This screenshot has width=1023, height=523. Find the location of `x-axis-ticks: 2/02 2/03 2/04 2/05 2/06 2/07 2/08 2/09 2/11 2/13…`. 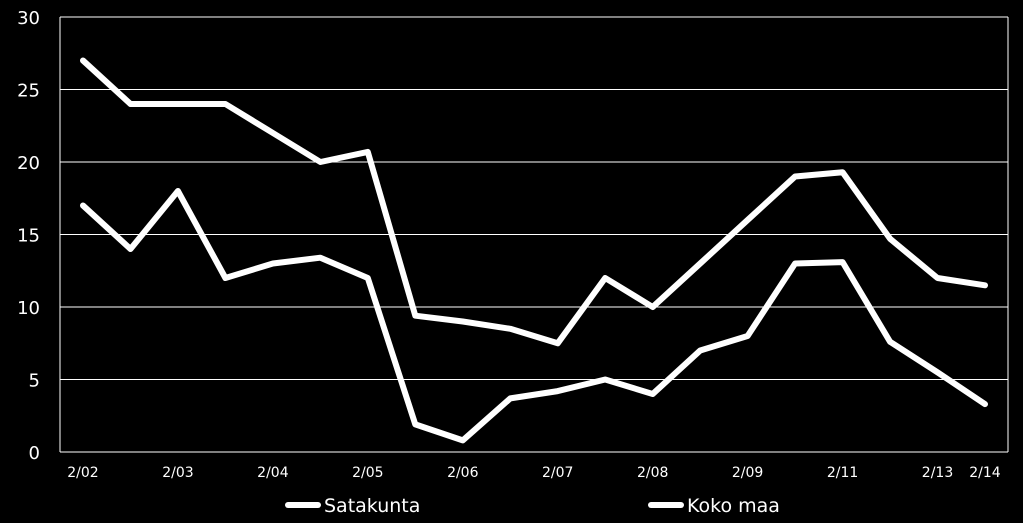

x-axis-ticks: 2/02 2/03 2/04 2/05 2/06 2/07 2/08 2/09 2/11 2/13… is located at coordinates (534, 473).